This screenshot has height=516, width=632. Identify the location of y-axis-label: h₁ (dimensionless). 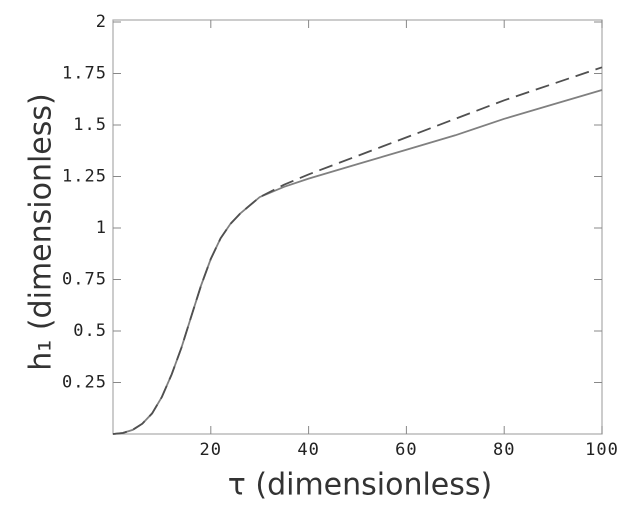
(41, 231).